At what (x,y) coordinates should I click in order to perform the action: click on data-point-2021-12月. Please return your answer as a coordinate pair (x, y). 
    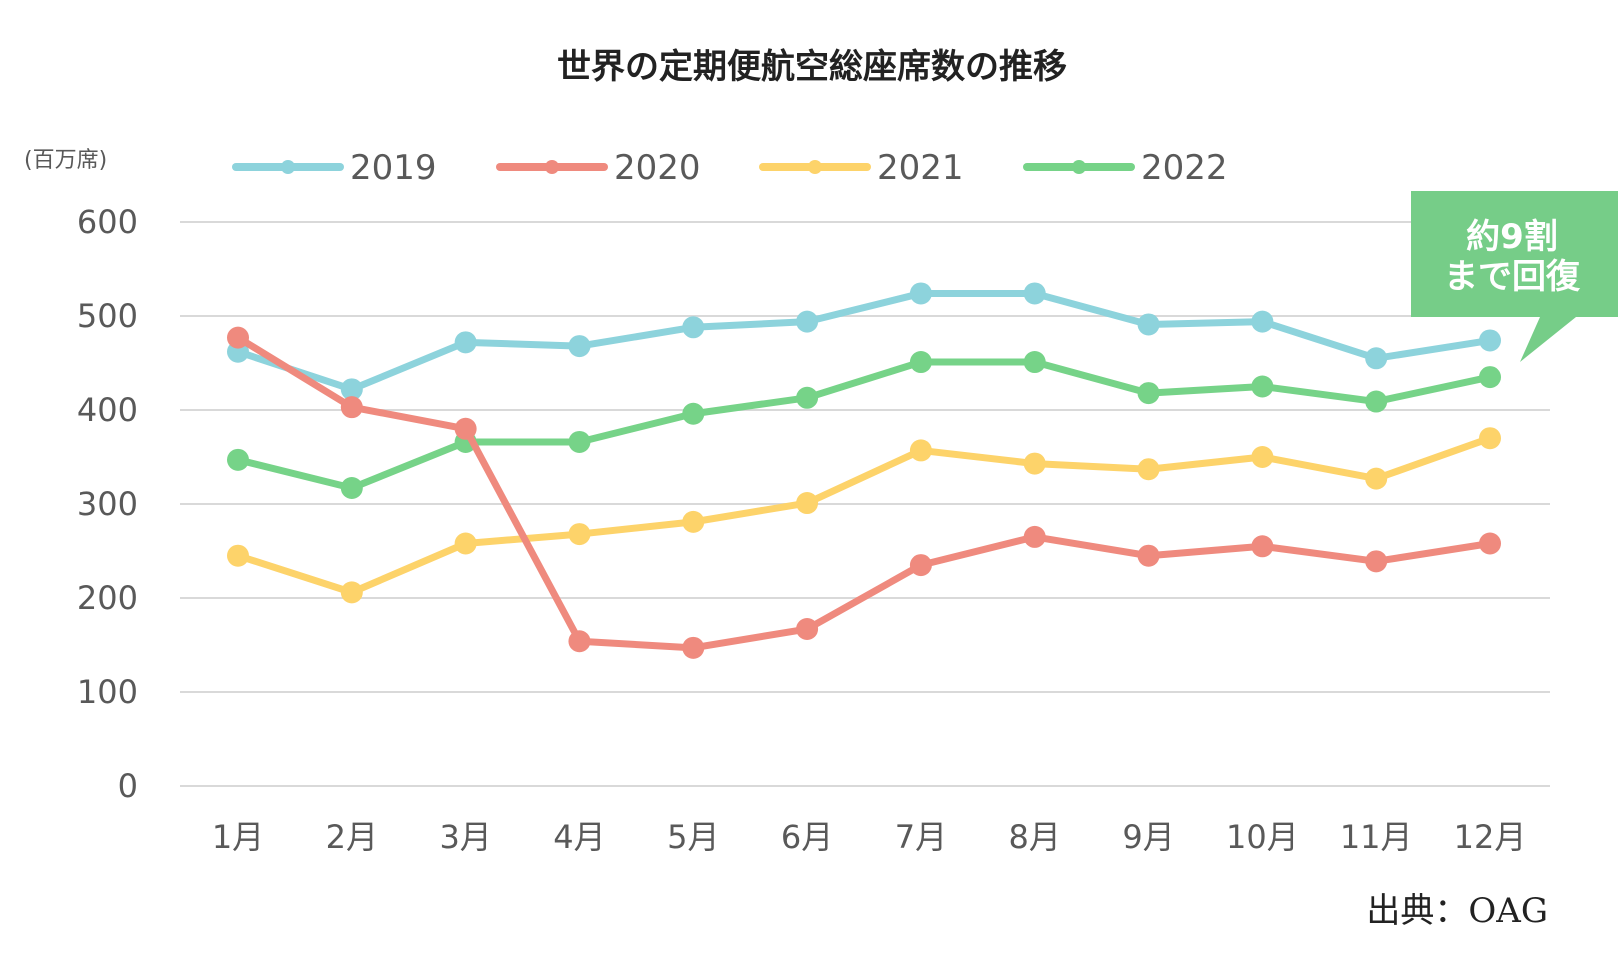
    Looking at the image, I should click on (1490, 438).